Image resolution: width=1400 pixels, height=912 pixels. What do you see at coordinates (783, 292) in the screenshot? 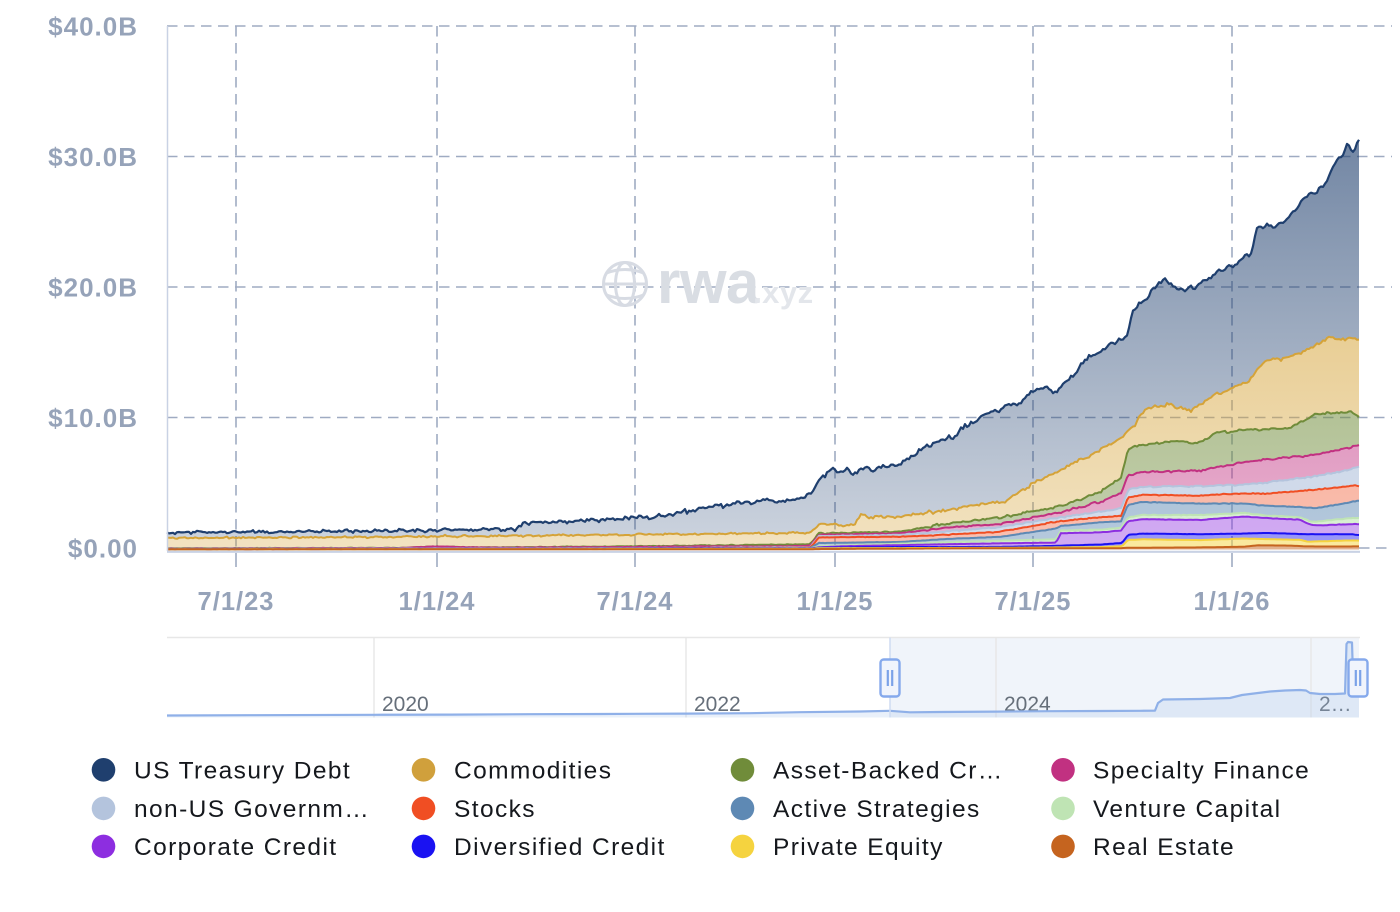
I see `svg-text: .xyz` at bounding box center [783, 292].